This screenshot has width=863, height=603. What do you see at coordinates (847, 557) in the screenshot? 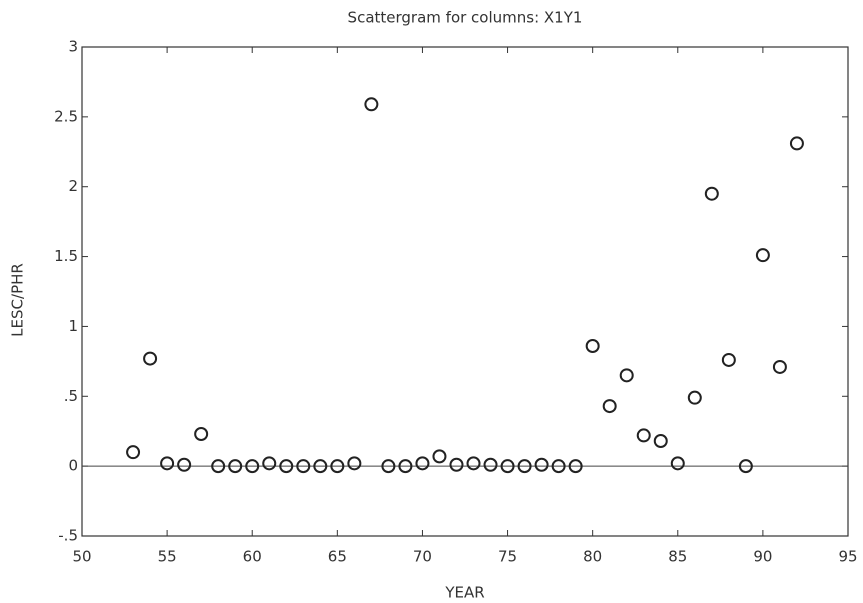
I see `x-tick-label: 95` at bounding box center [847, 557].